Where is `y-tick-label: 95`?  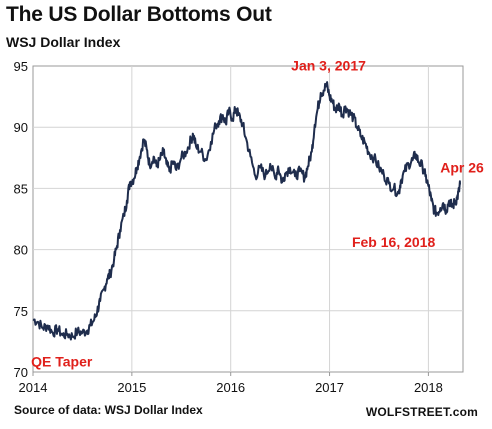
y-tick-label: 95 is located at coordinates (21, 66).